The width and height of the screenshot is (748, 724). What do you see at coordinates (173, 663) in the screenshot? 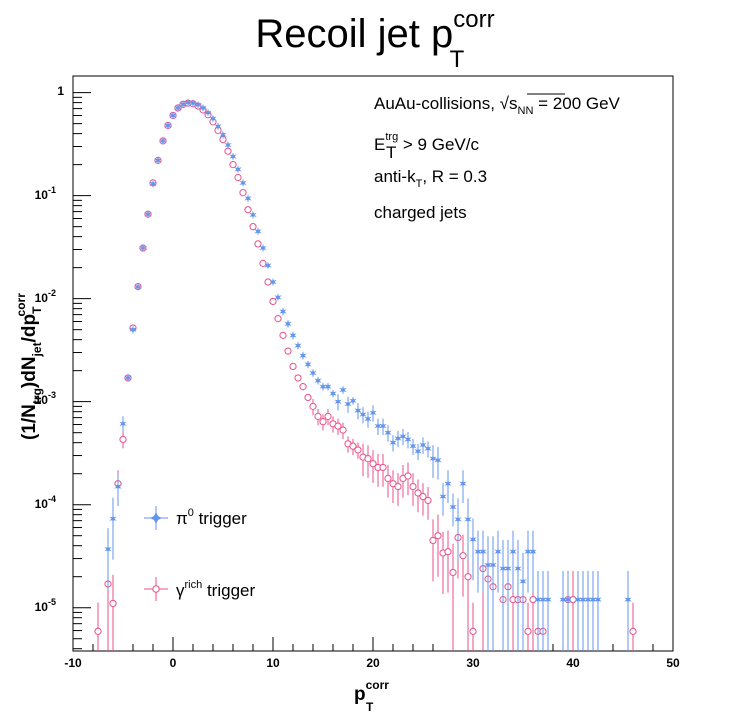
I see `x-tick-label: 0` at bounding box center [173, 663].